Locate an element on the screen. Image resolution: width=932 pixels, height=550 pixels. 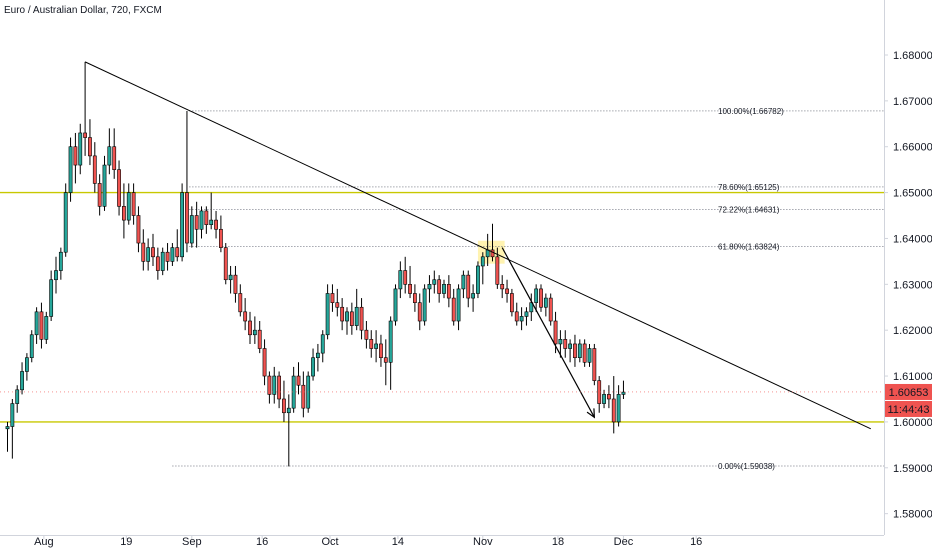
arrow-line is located at coordinates (548, 332).